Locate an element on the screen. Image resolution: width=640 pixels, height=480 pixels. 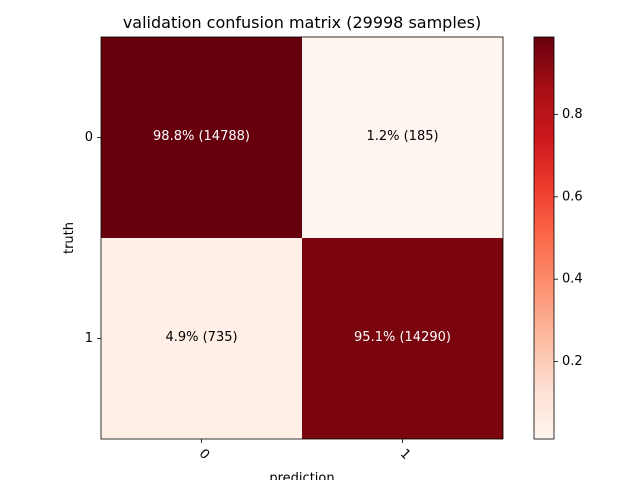
y-axis-label: truth is located at coordinates (69, 238).